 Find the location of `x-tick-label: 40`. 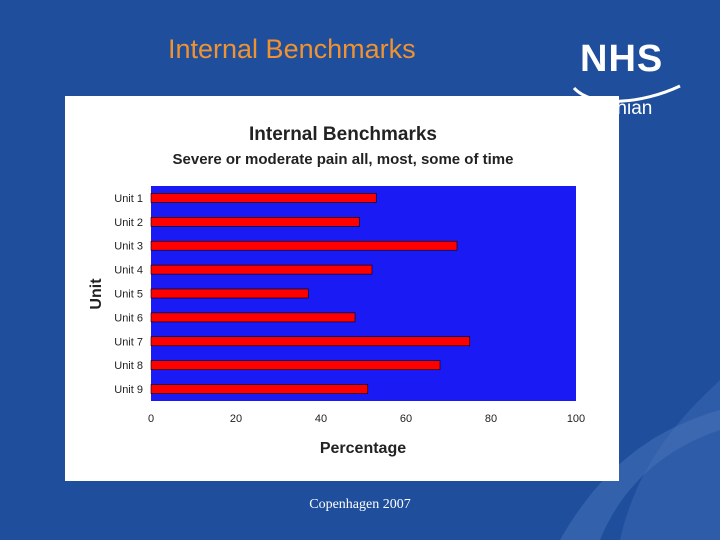

x-tick-label: 40 is located at coordinates (321, 419).